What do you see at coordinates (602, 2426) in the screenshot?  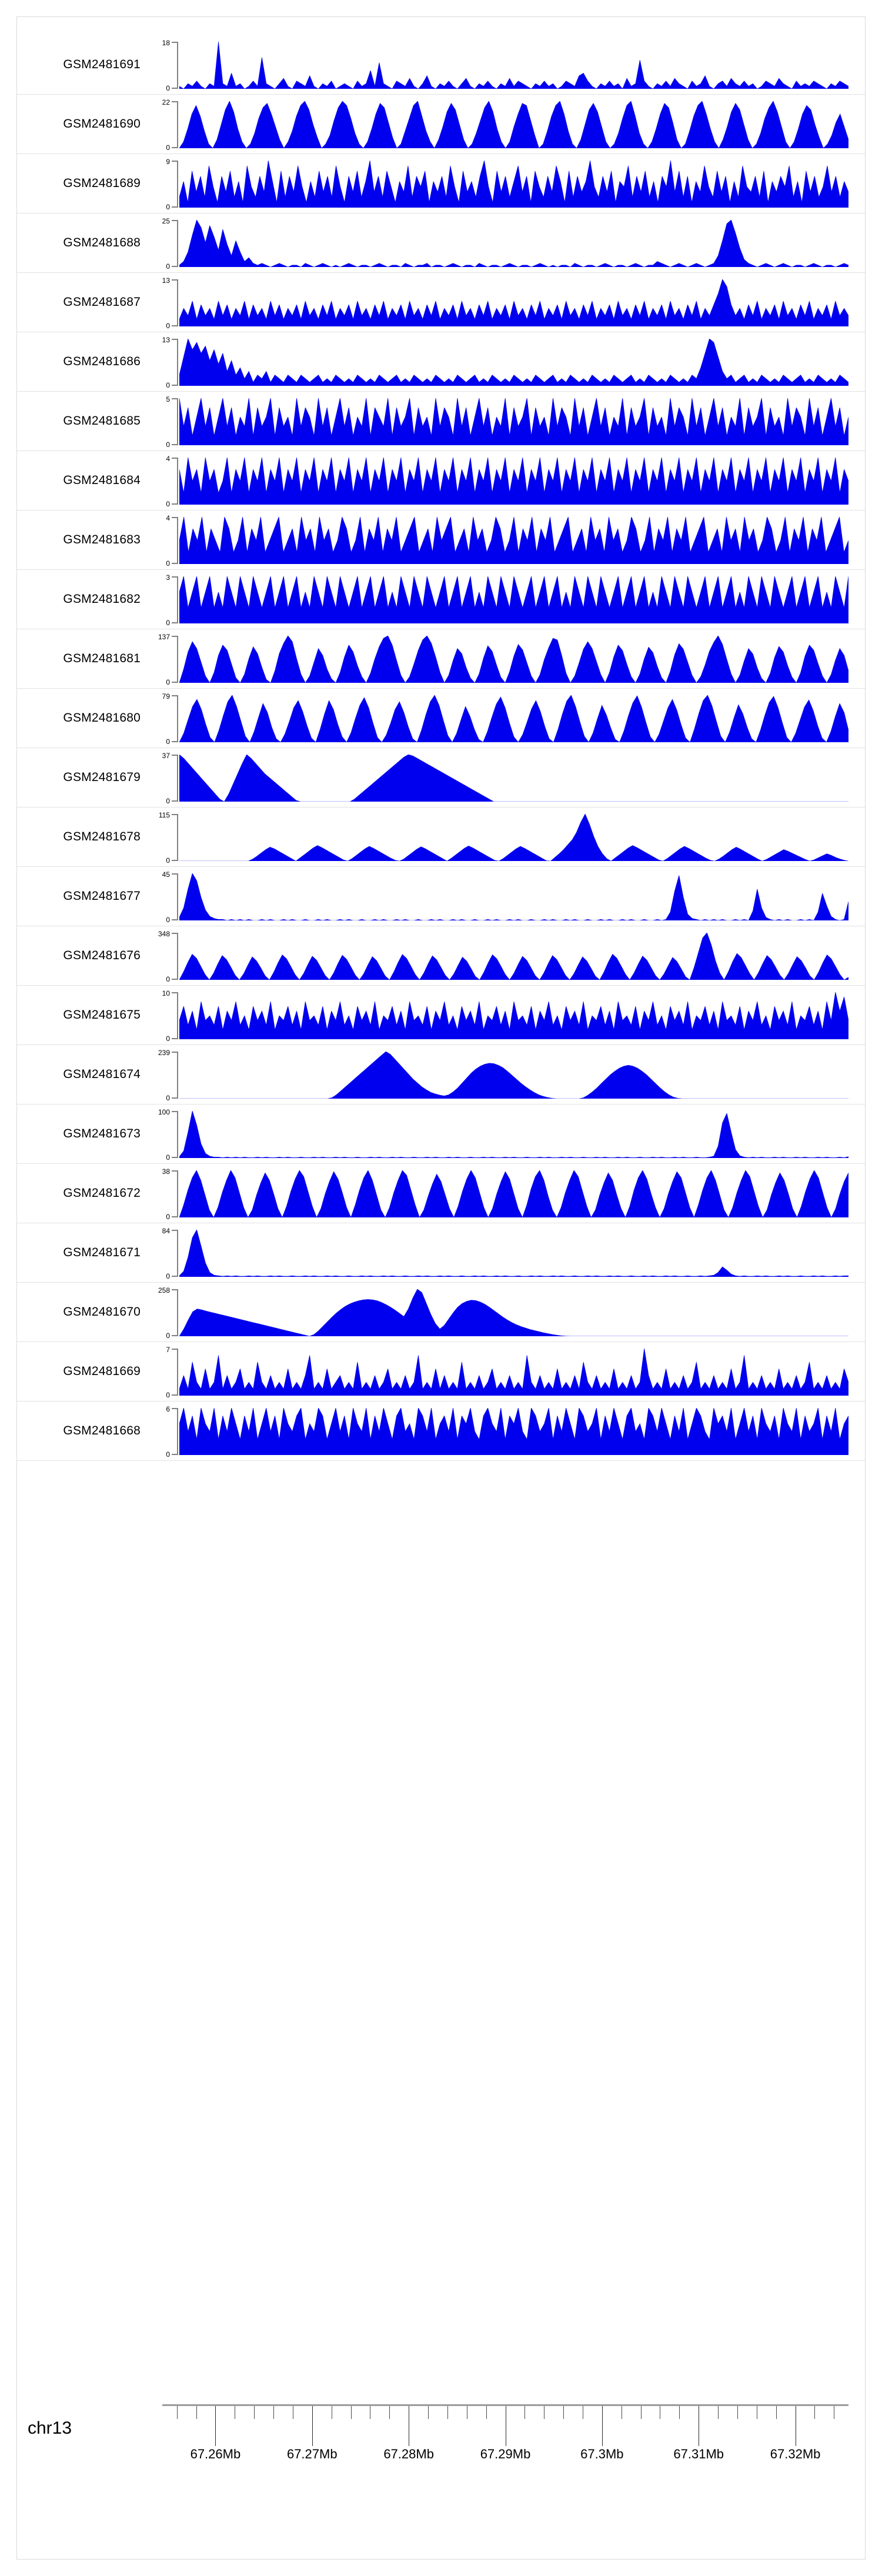 I see `axis-major-tick` at bounding box center [602, 2426].